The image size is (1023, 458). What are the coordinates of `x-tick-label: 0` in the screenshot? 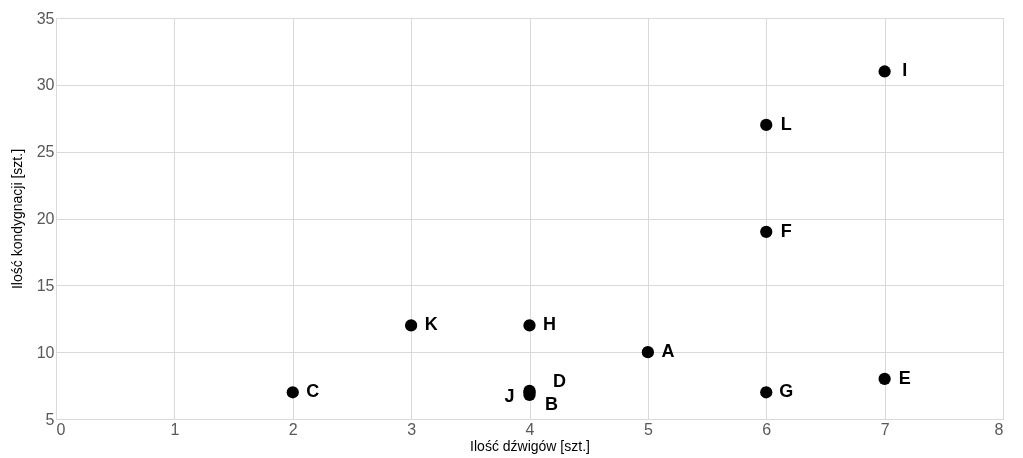 It's located at (61, 429).